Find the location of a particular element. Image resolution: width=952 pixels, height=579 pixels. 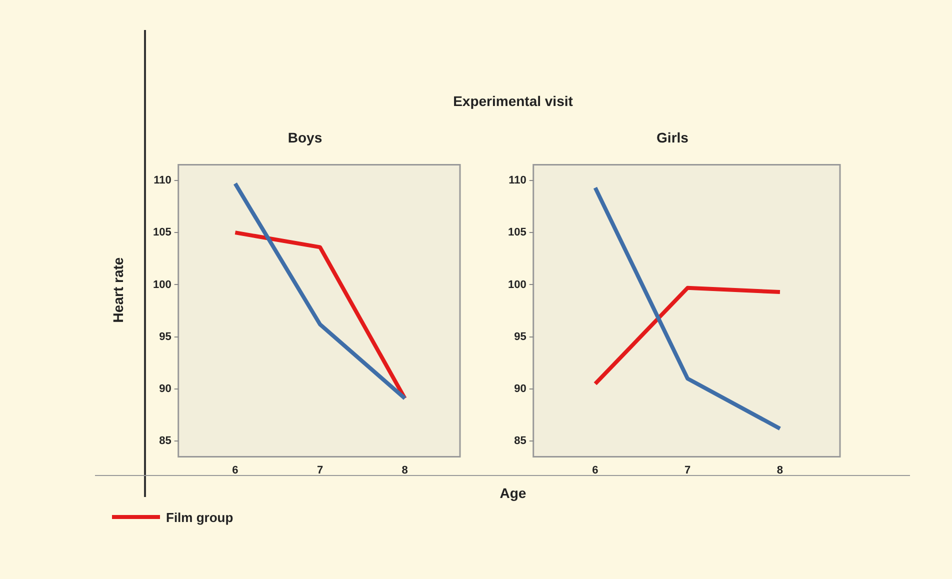

text: Experimental visit is located at coordinates (513, 101).